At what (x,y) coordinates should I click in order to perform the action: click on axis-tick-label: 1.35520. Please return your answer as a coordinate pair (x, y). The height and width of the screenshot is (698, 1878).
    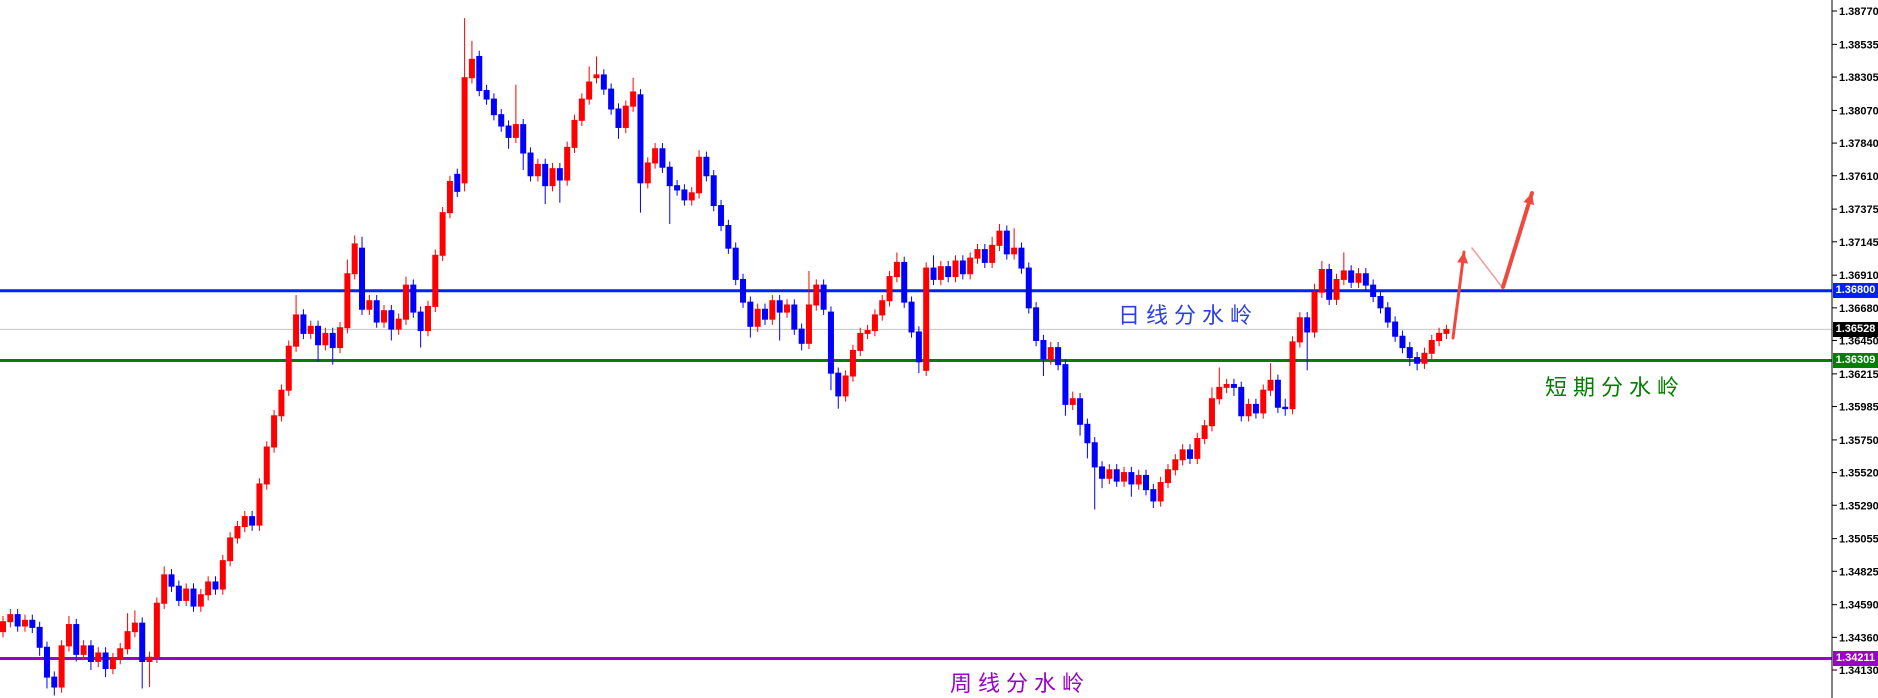
    Looking at the image, I should click on (1858, 474).